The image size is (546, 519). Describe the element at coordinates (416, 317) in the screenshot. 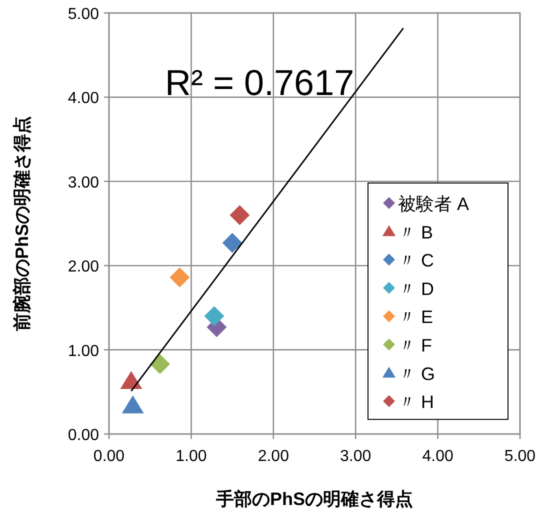

I see `legend-label: 〃 E` at that location.